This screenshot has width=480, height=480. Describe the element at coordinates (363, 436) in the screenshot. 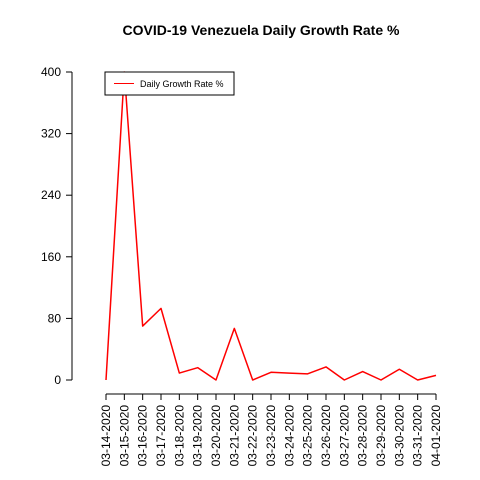

I see `x-tick-label: 03-28-2020` at that location.